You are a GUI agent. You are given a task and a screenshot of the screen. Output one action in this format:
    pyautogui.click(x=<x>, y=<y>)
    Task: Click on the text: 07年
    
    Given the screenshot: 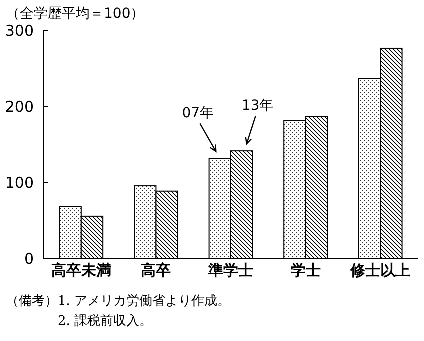 What is the action you would take?
    pyautogui.click(x=198, y=114)
    